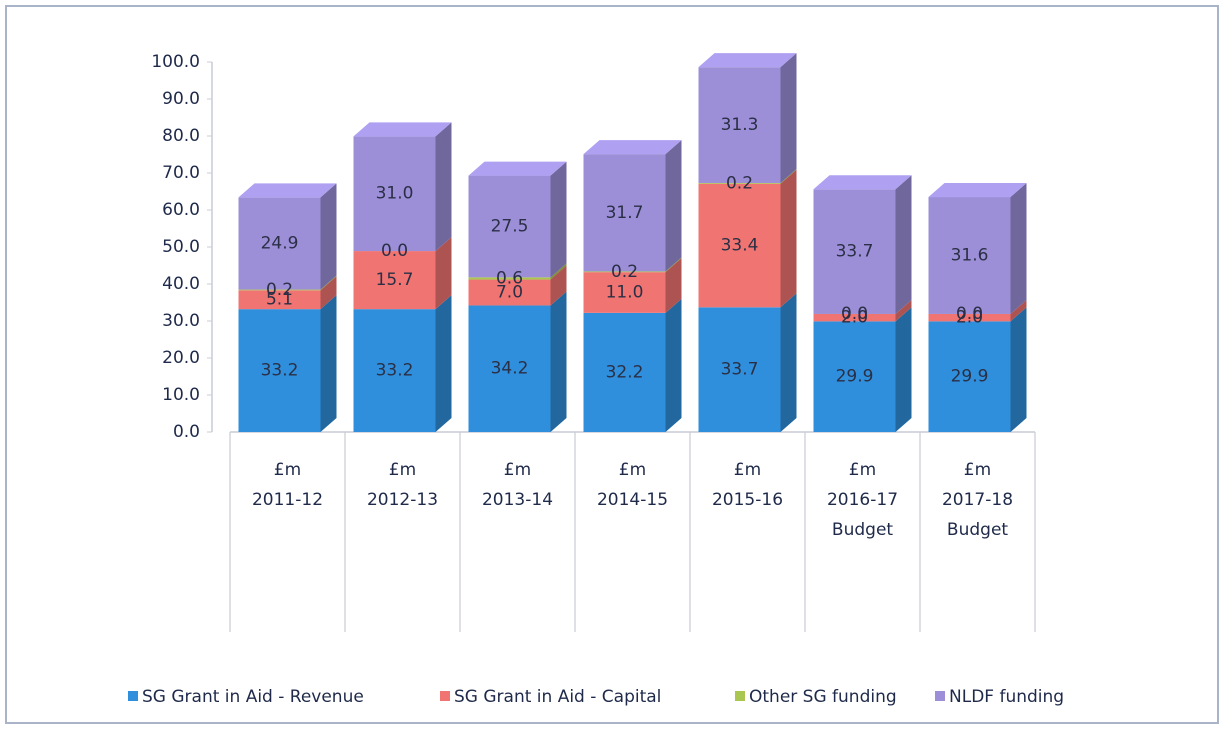 Image resolution: width=1224 pixels, height=729 pixels. Describe the element at coordinates (181, 321) in the screenshot. I see `y-tick-label: 30.0` at that location.